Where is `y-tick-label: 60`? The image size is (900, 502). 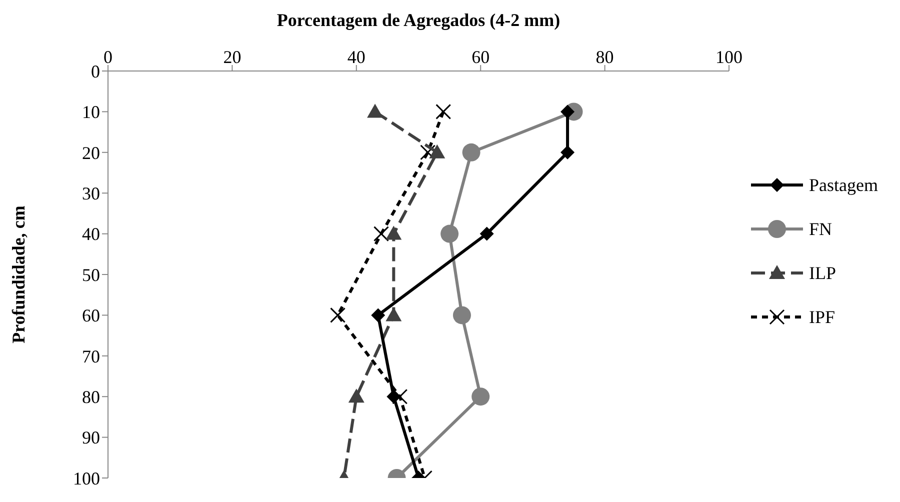
y-tick-label: 60 is located at coordinates (91, 316).